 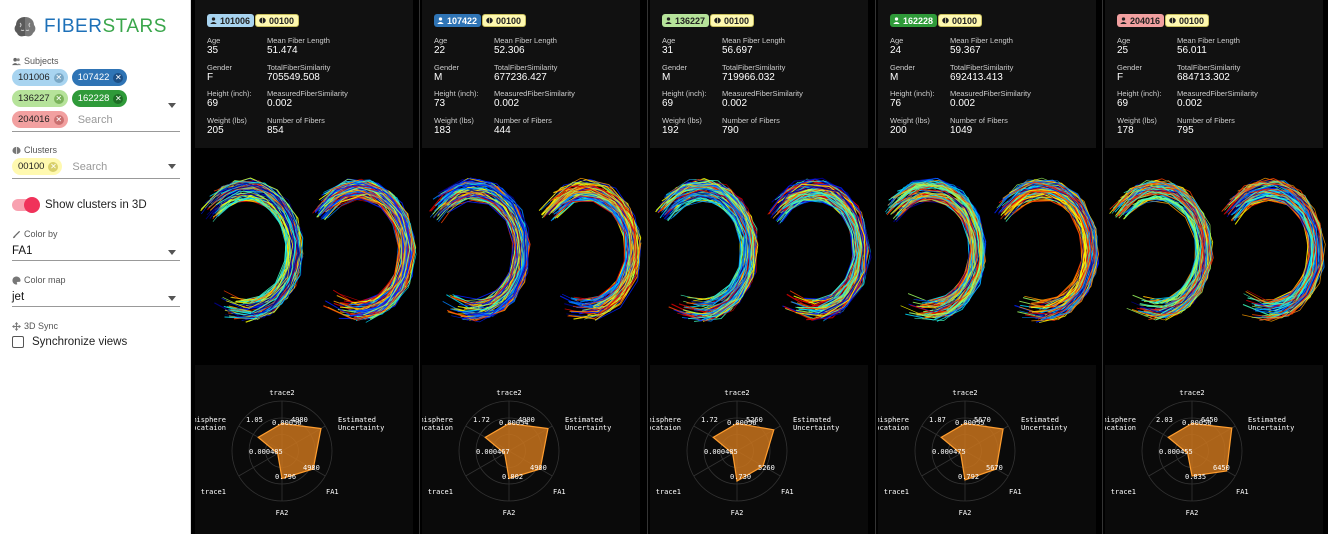 I want to click on subject-chip-136227: 136227 ✕, so click(x=40, y=98).